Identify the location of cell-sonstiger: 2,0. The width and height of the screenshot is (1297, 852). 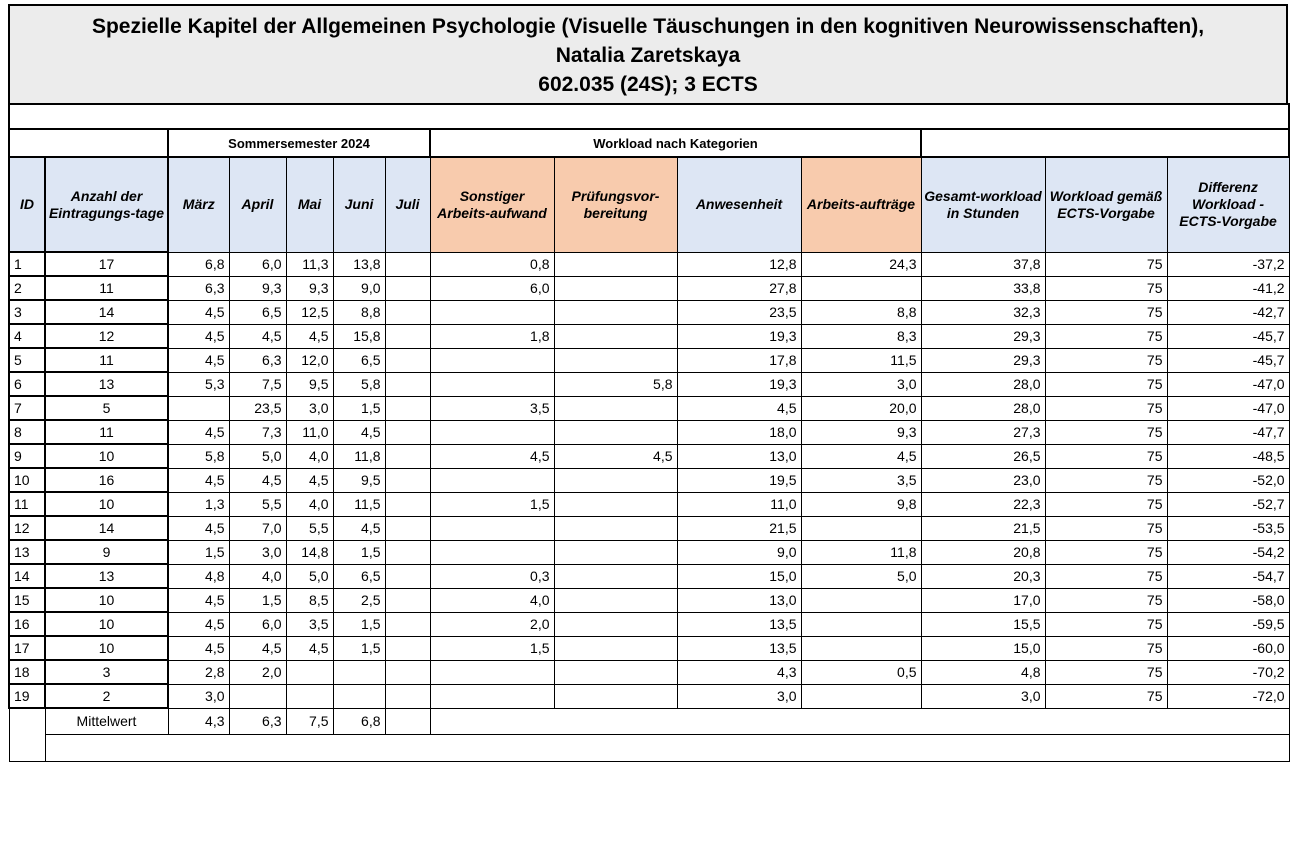
(492, 624).